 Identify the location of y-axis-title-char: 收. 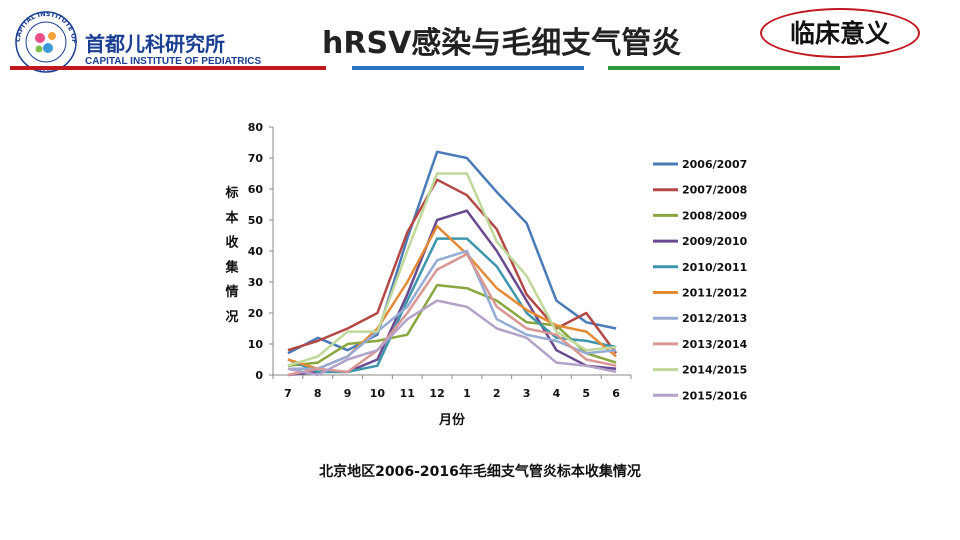
(232, 243).